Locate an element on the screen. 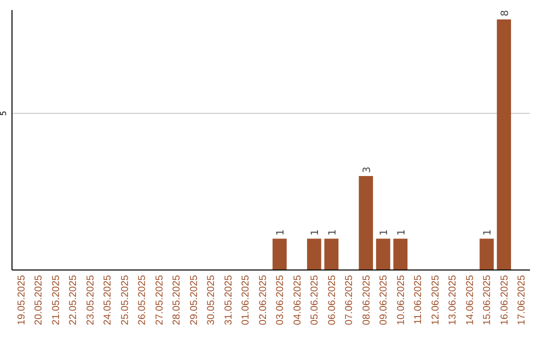  x-tick-label: 13.06.2025 is located at coordinates (453, 300).